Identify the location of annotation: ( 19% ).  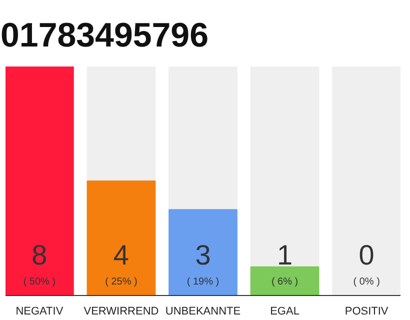
(203, 282).